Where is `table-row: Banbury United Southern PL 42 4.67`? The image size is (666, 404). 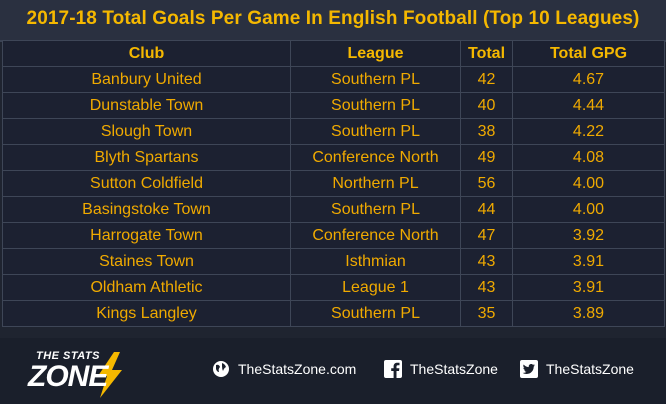
table-row: Banbury United Southern PL 42 4.67 is located at coordinates (333, 79).